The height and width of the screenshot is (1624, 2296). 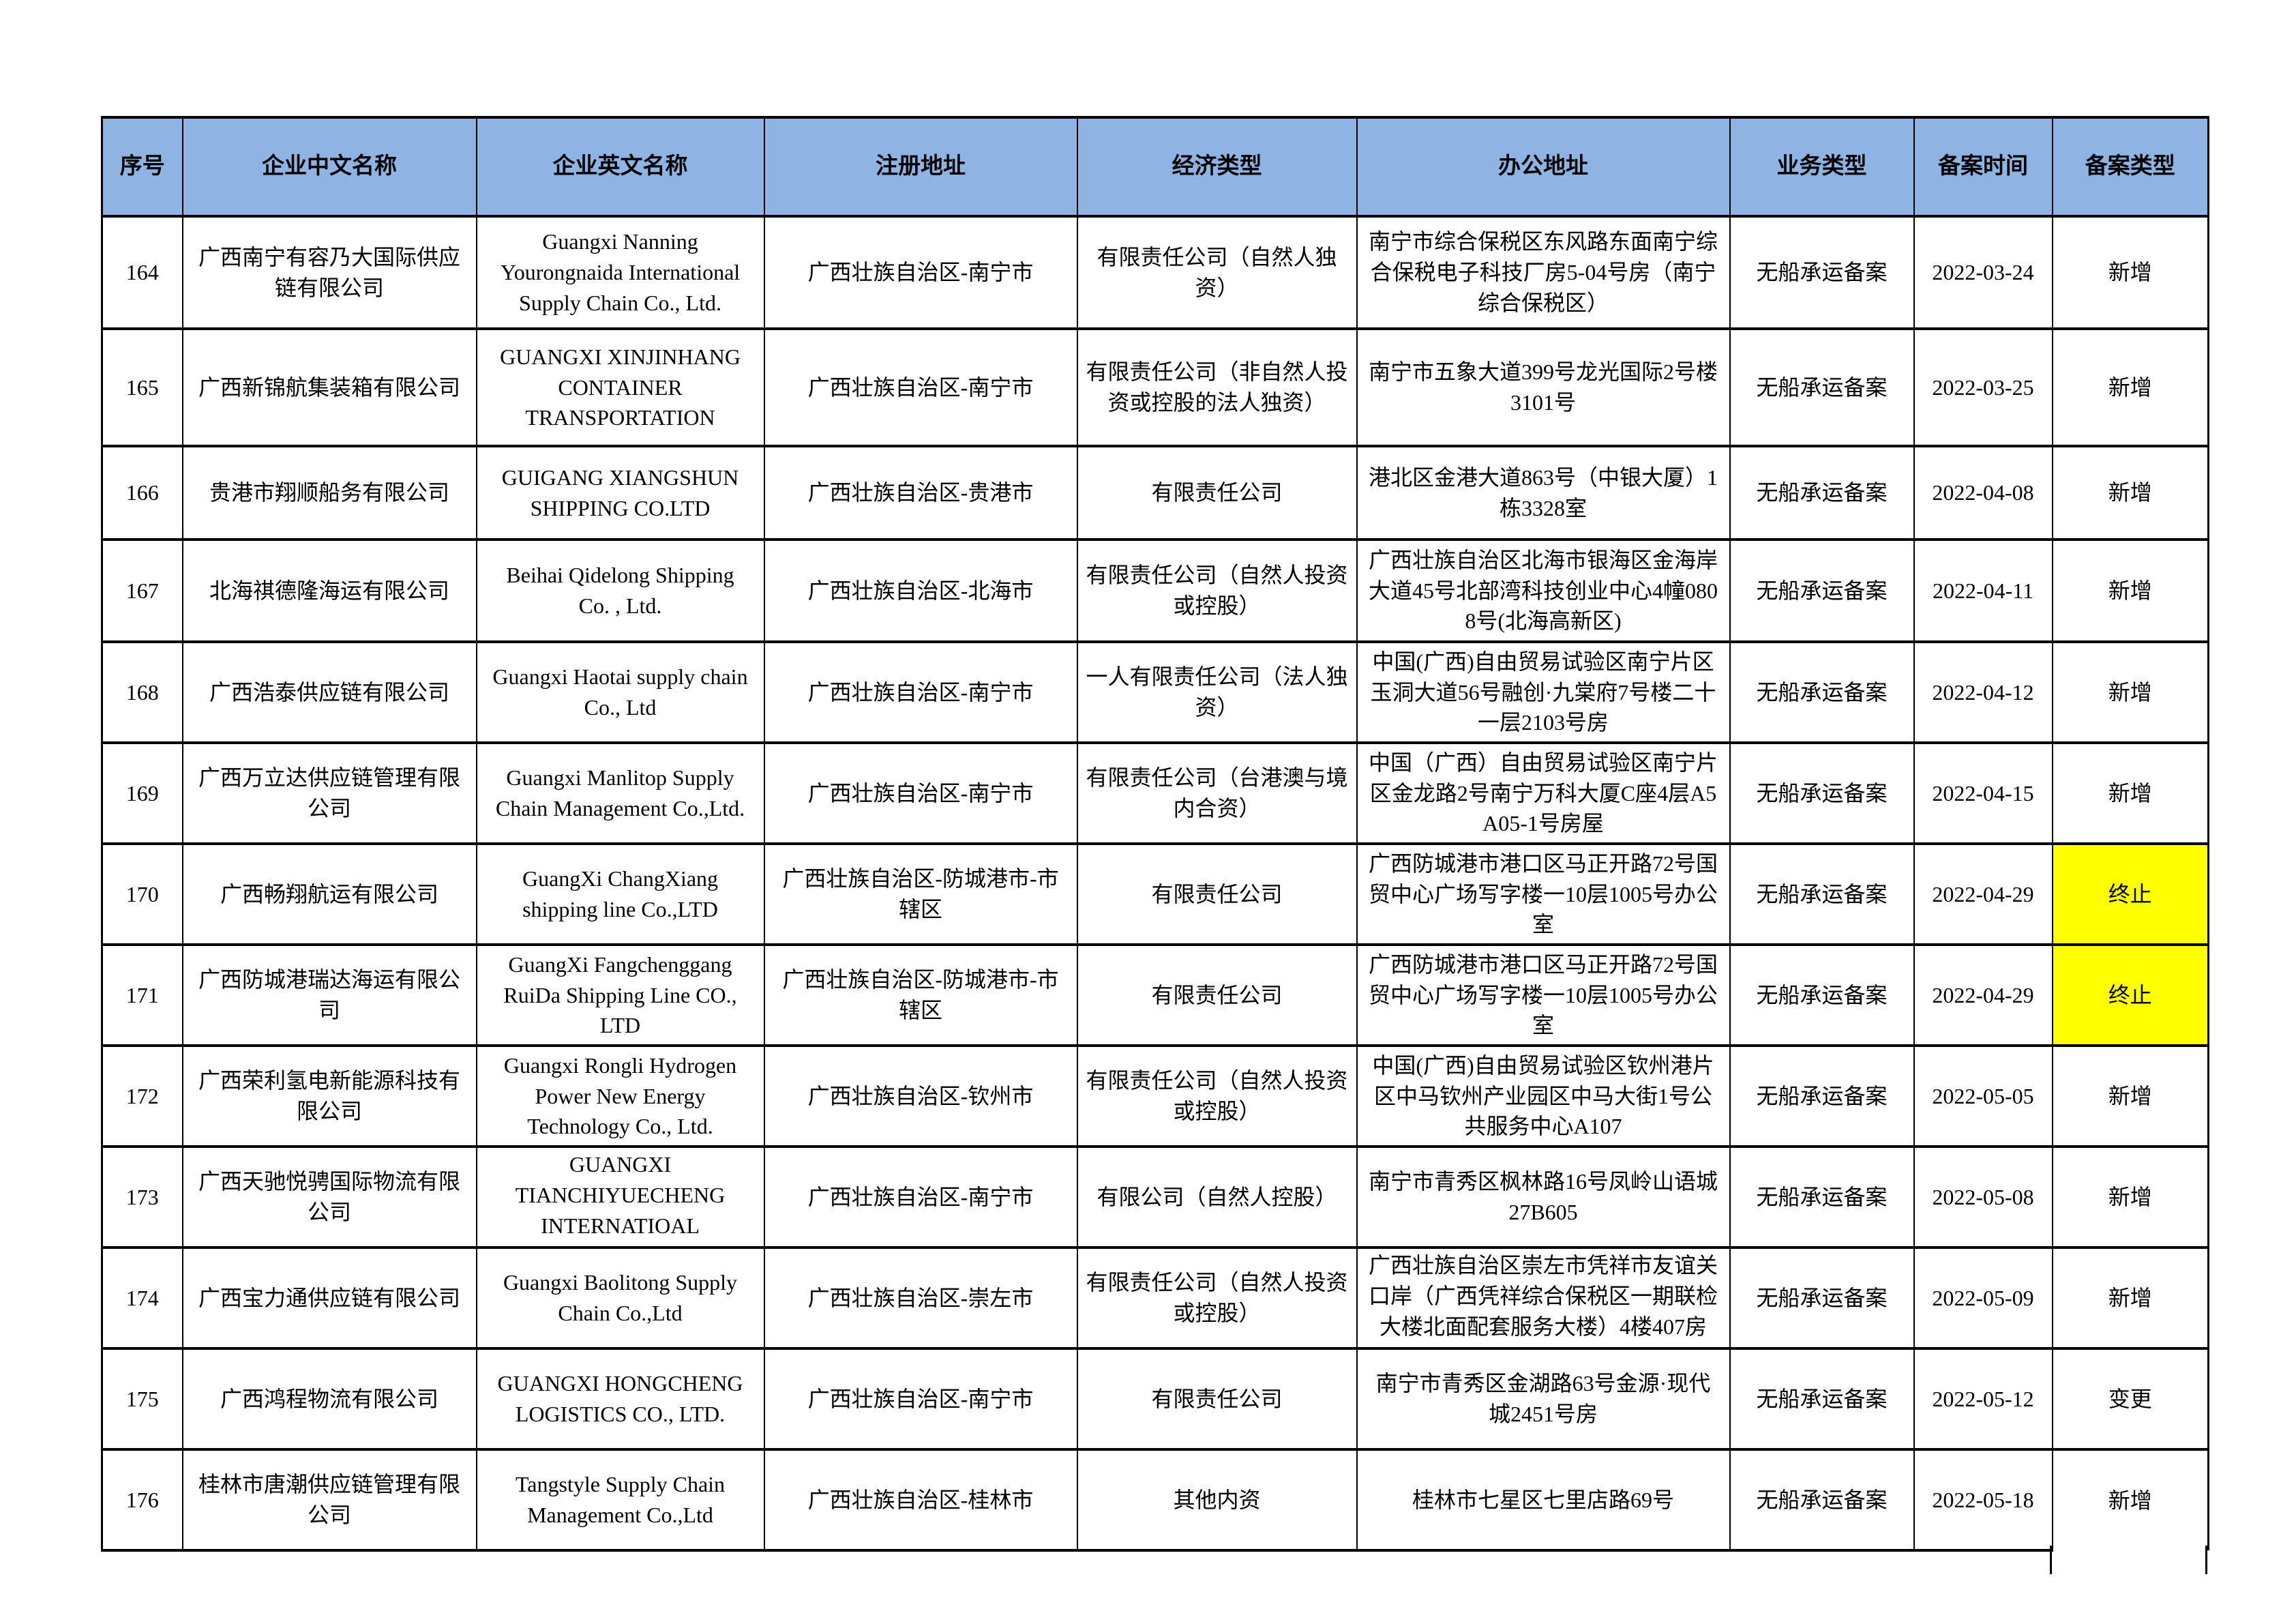 What do you see at coordinates (329, 793) in the screenshot?
I see `cell-cn-name: 广西万立达供应链管理有限公司` at bounding box center [329, 793].